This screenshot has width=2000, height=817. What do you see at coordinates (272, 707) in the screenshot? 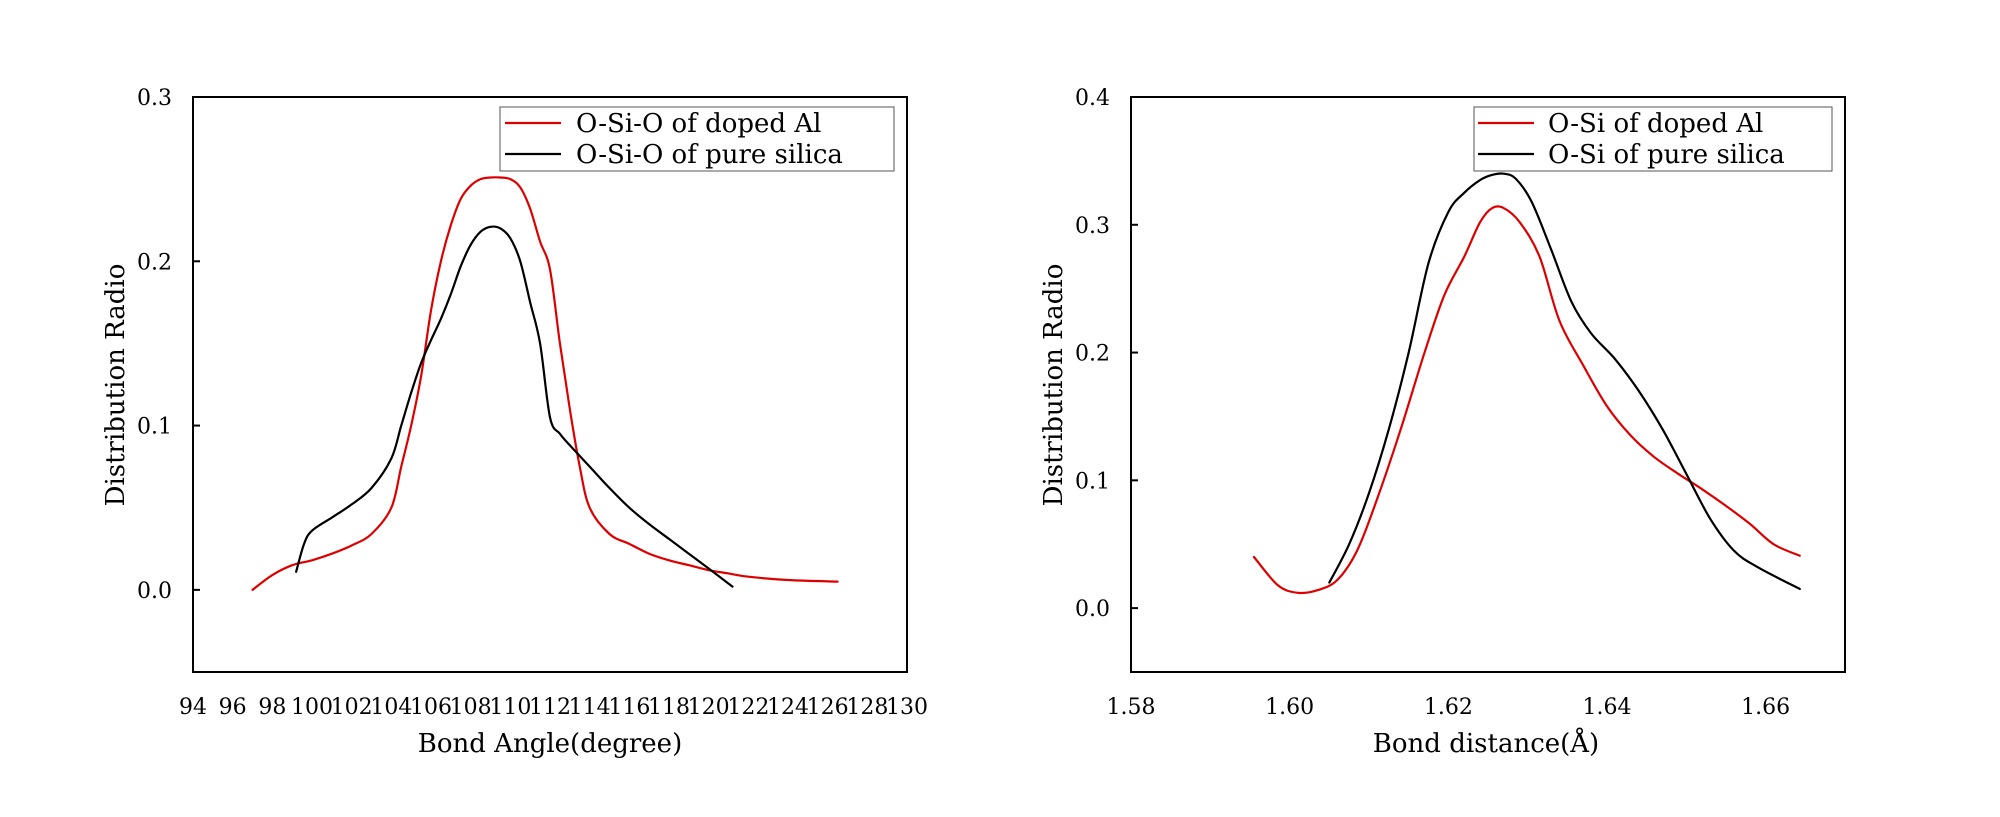
I see `x-tick-label: 98` at bounding box center [272, 707].